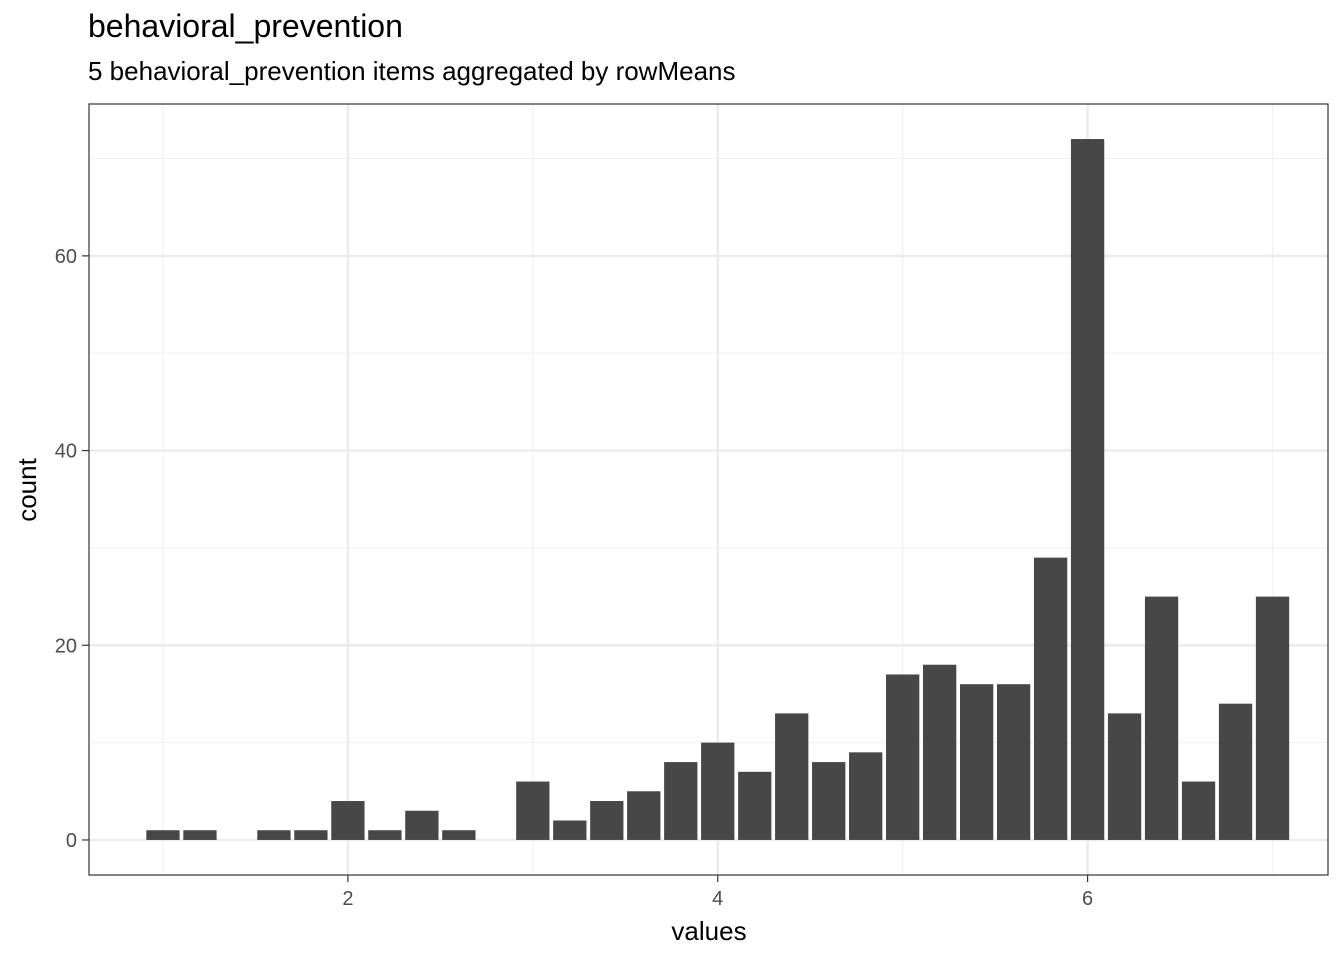 The height and width of the screenshot is (960, 1344). I want to click on y-axis: 0 20 40 60, so click(72, 549).